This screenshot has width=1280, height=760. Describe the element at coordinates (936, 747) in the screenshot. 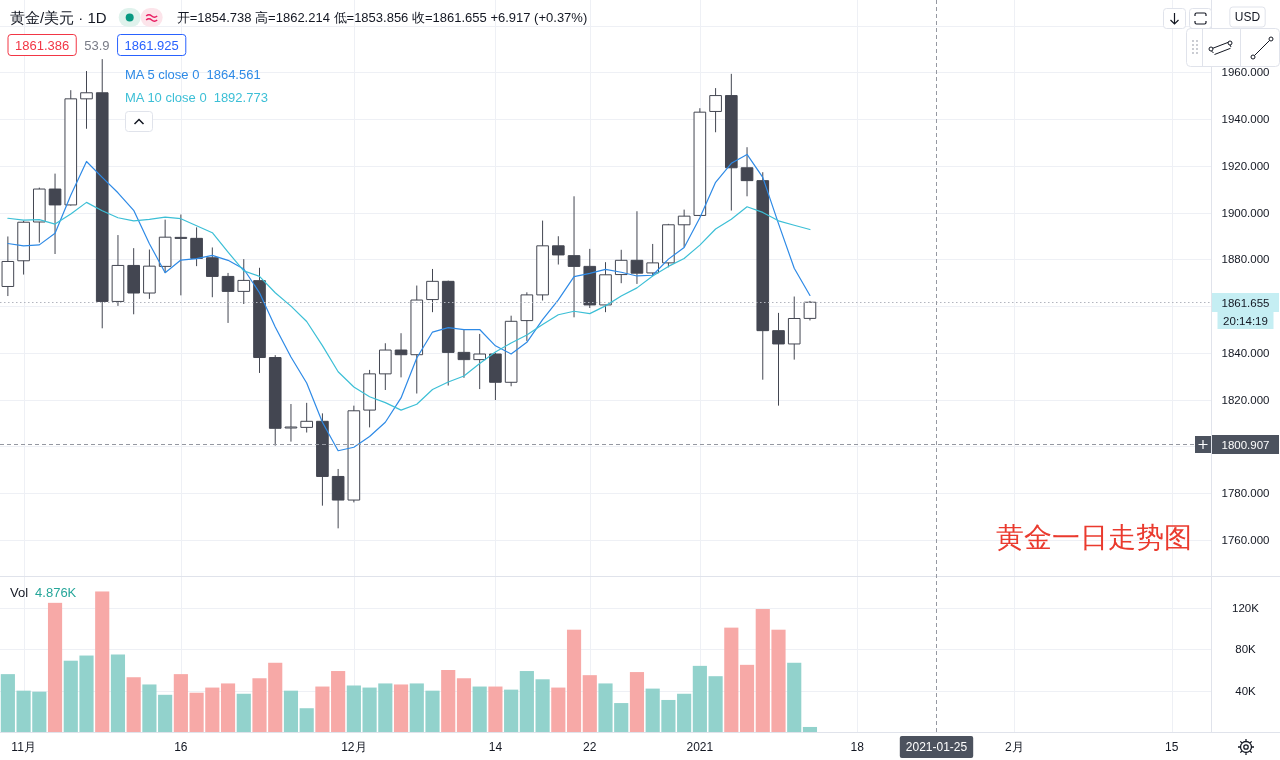

I see `x-tick-label: 2021-01-25` at that location.